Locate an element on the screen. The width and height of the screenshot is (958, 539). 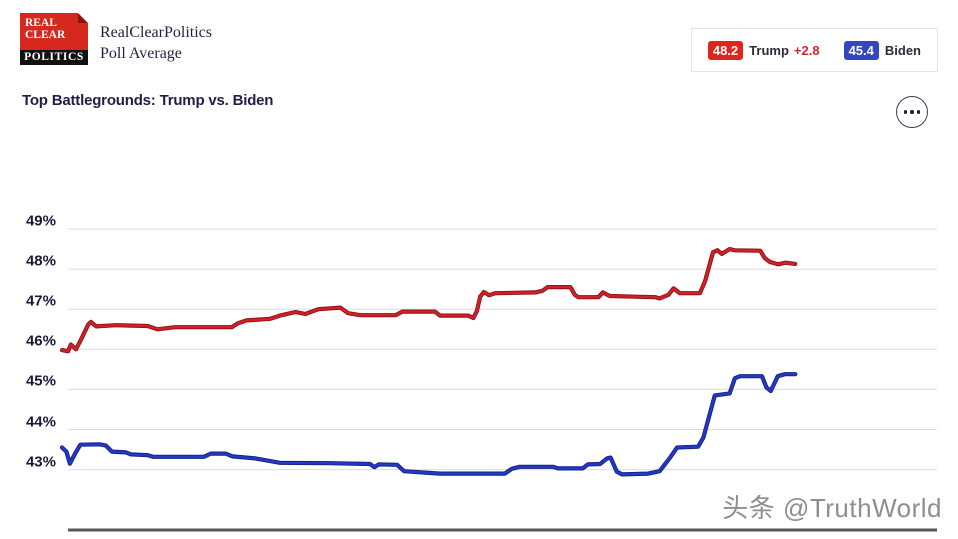
y-axis-label: 46% is located at coordinates (40, 341).